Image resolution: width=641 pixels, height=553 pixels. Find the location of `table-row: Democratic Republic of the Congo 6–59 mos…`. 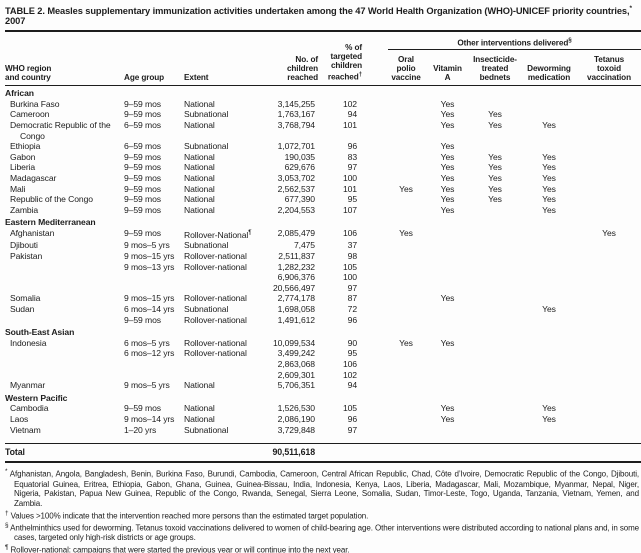

table-row: Democratic Republic of the Congo 6–59 mos… is located at coordinates (323, 130).